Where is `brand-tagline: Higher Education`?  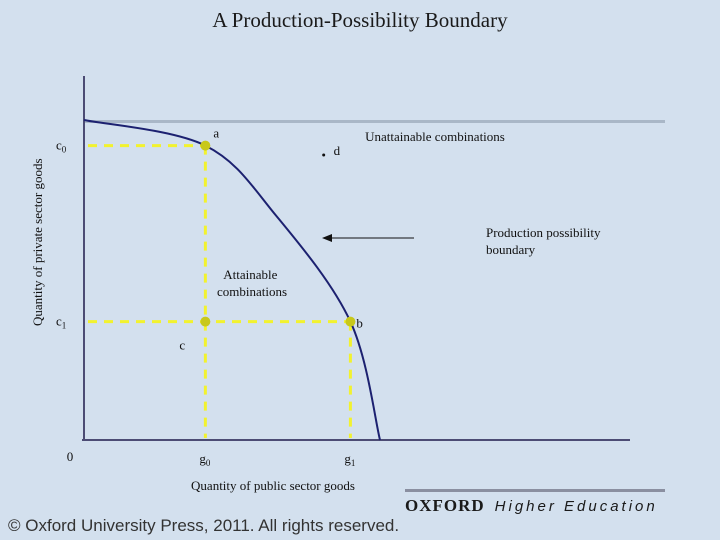 brand-tagline: Higher Education is located at coordinates (576, 506).